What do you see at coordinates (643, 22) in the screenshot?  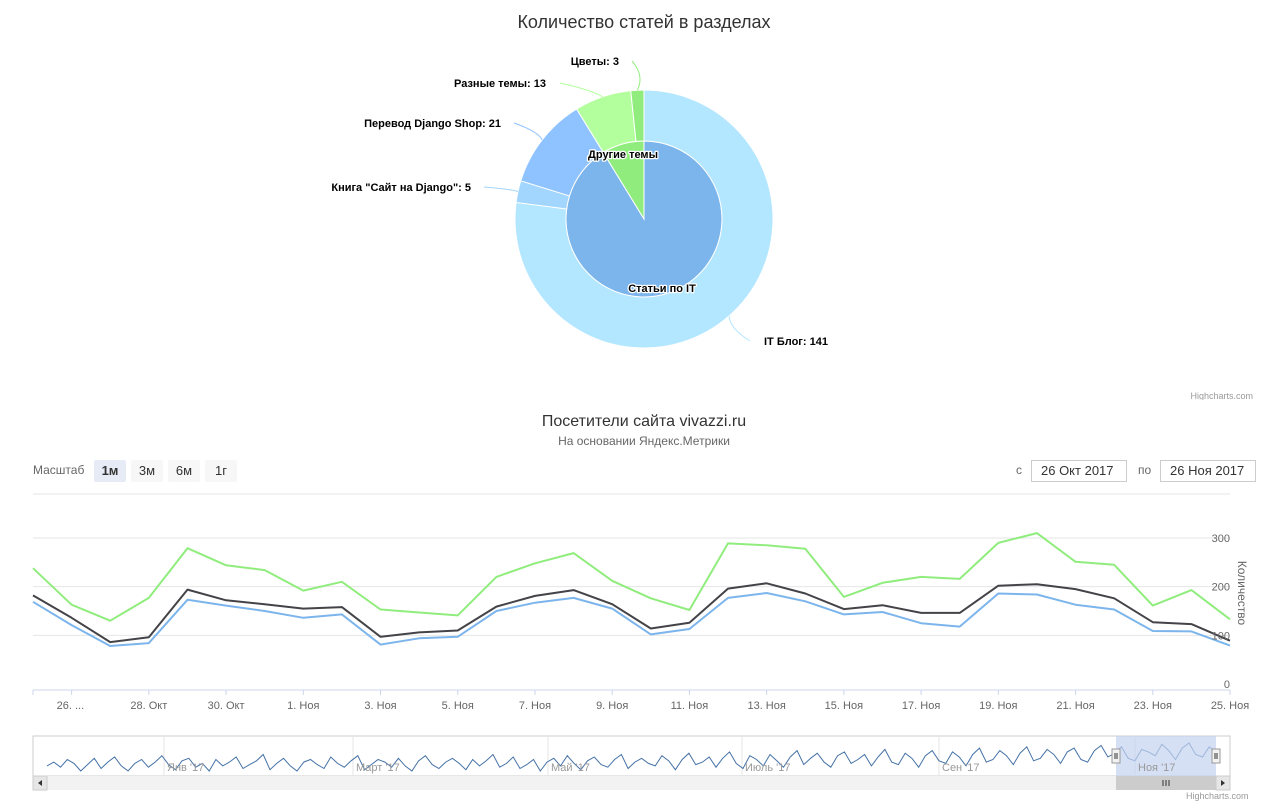 I see `pie-chart-title: Количество статей в разделах` at bounding box center [643, 22].